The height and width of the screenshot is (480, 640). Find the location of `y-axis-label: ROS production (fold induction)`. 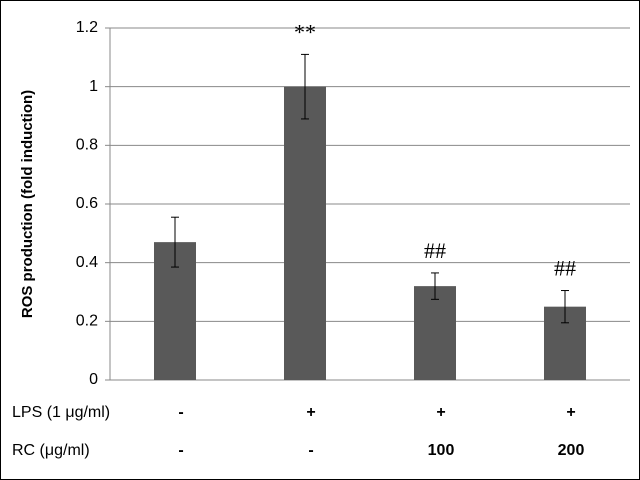

y-axis-label: ROS production (fold induction) is located at coordinates (27, 204).